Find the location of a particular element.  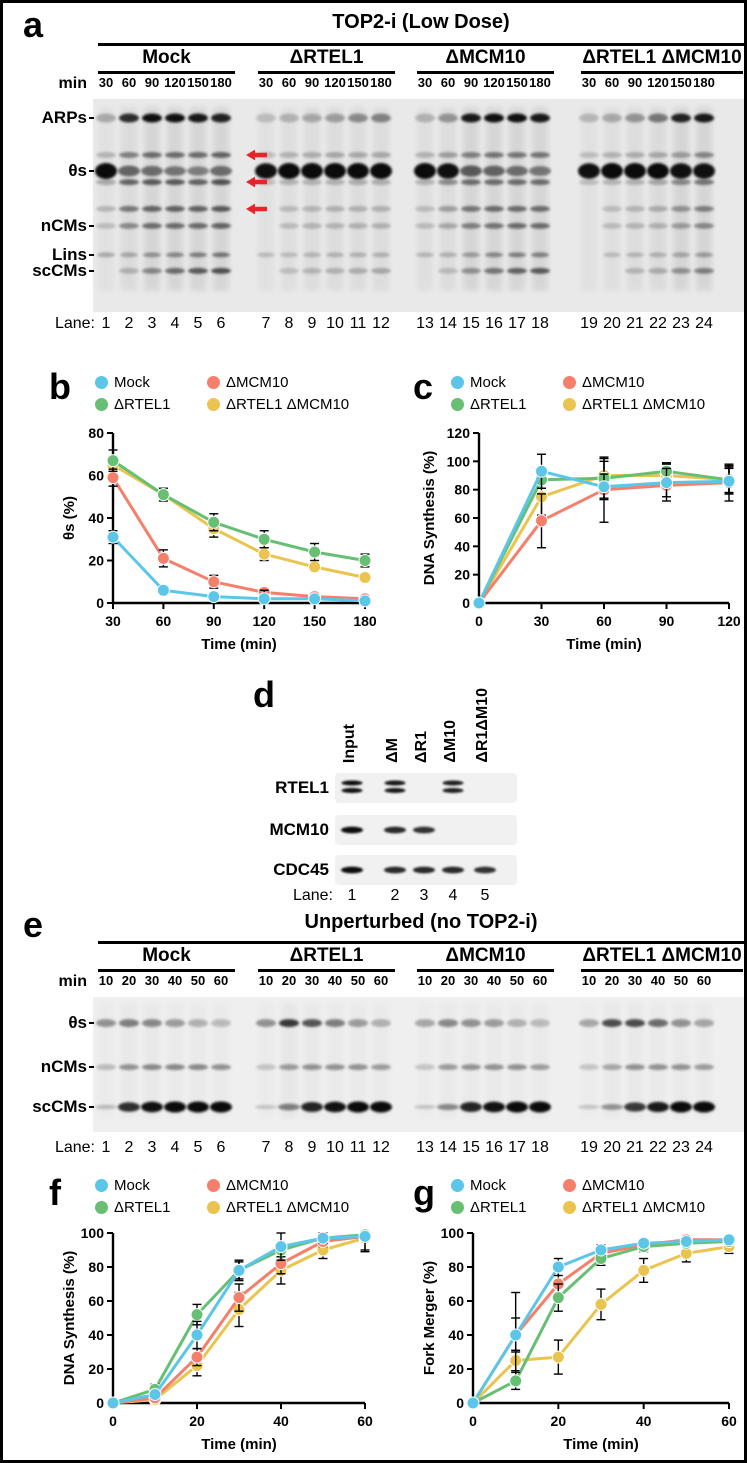

blot-image-mcm10 is located at coordinates (388, 830).